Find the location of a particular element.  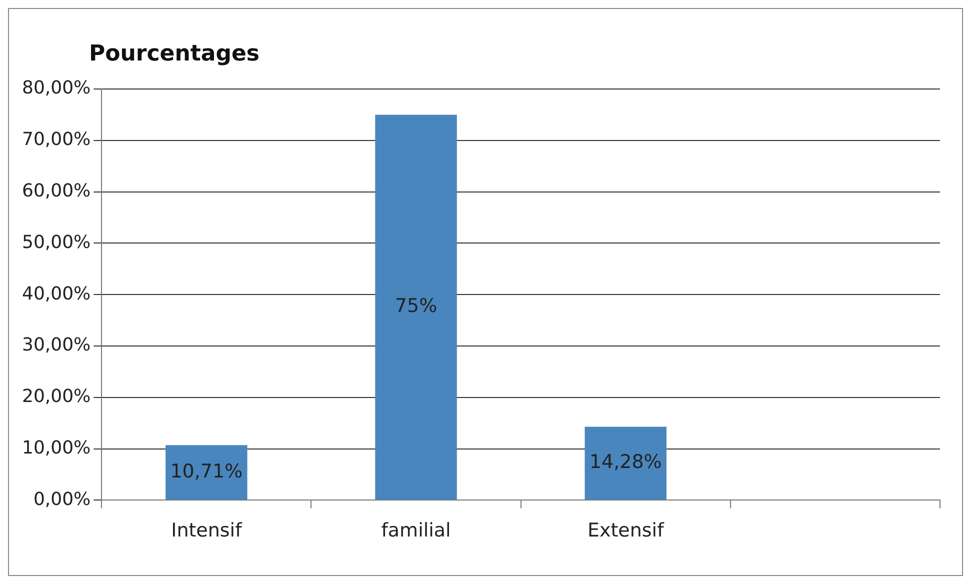

data-label: 14,28% is located at coordinates (625, 462).